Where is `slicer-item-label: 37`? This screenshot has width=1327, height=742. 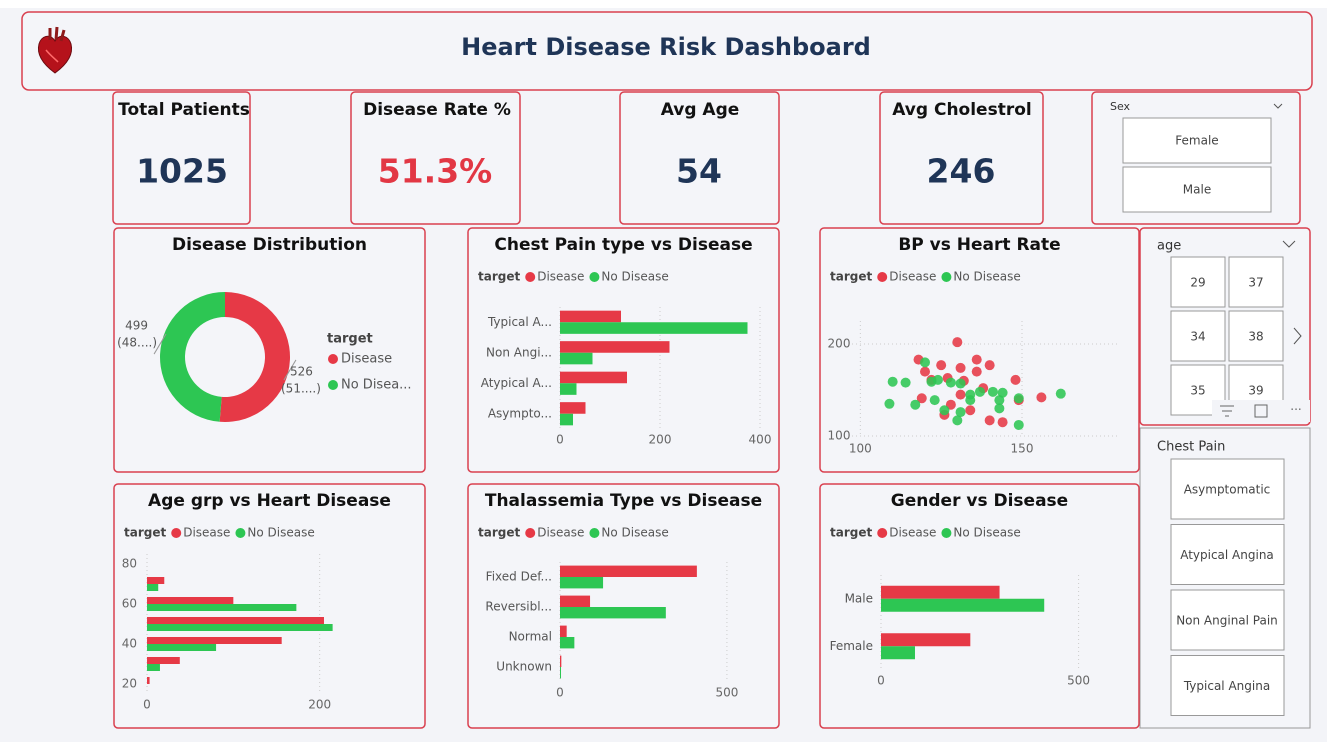
slicer-item-label: 37 is located at coordinates (1255, 283).